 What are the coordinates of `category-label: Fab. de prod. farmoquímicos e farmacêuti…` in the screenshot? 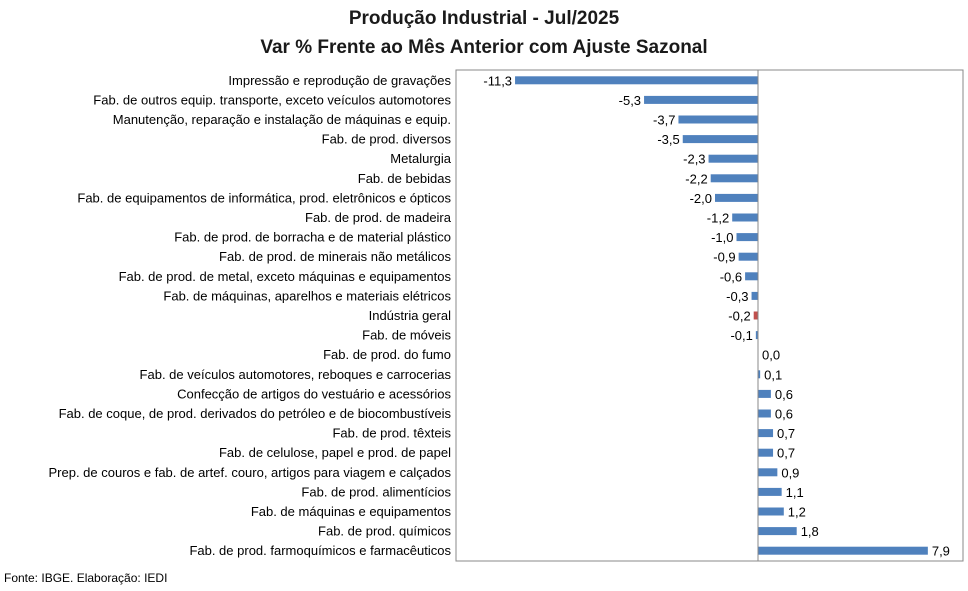 It's located at (320, 550).